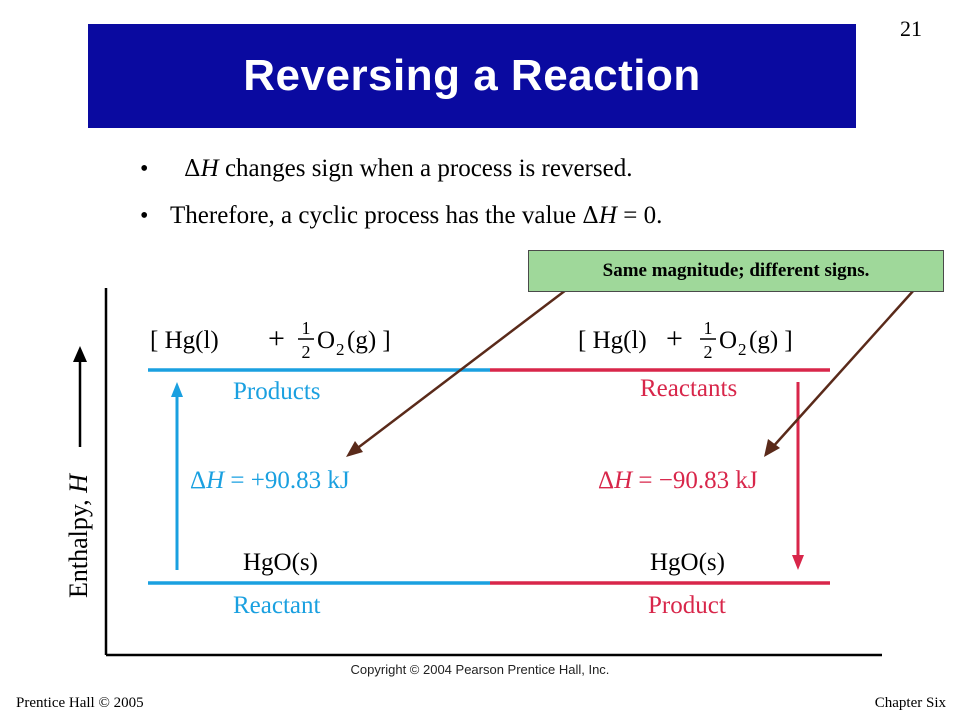 This screenshot has height=720, width=960. Describe the element at coordinates (842, 369) in the screenshot. I see `callout-arrow-right` at that location.